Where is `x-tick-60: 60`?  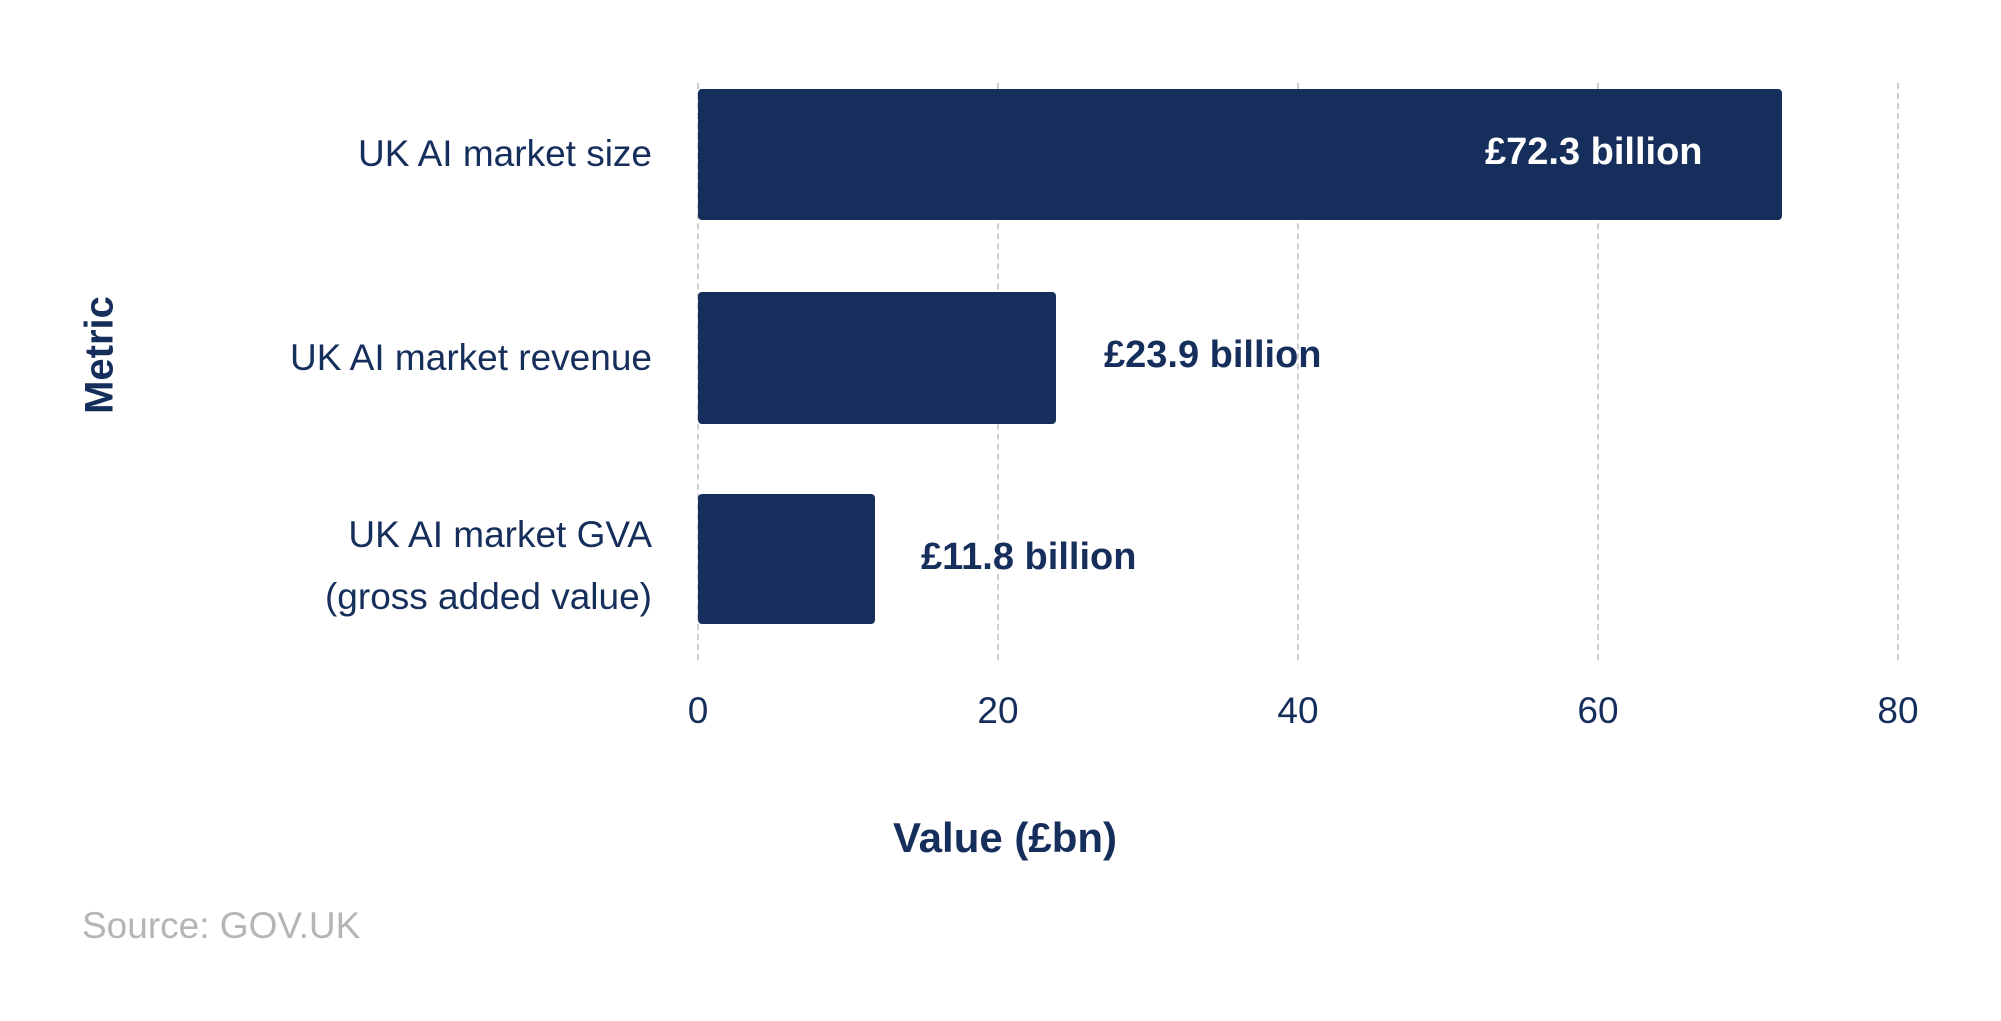 x-tick-60: 60 is located at coordinates (1598, 710).